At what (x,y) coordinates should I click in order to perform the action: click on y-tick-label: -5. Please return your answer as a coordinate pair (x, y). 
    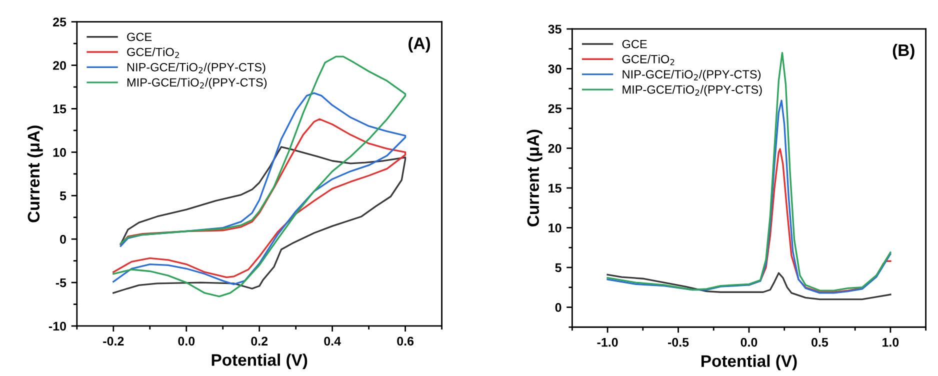
    Looking at the image, I should click on (61, 283).